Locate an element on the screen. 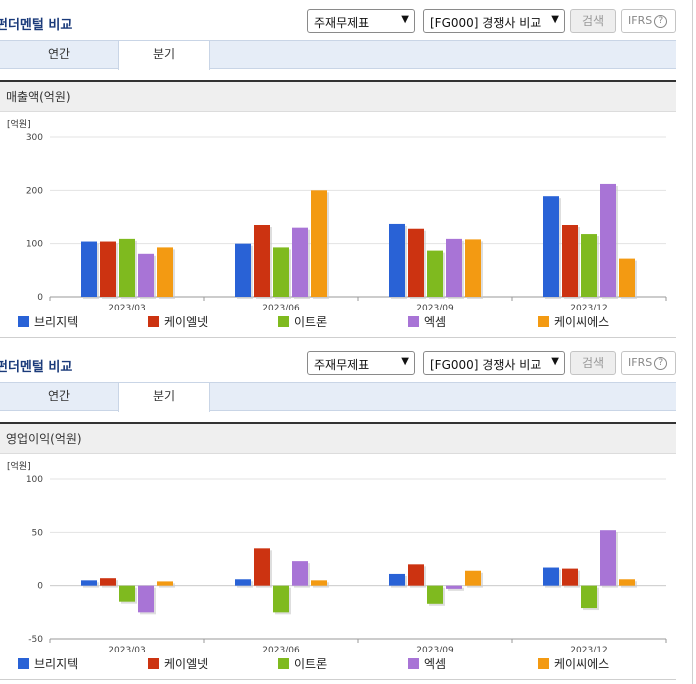 This screenshot has height=684, width=696. y-tick-label: 200 is located at coordinates (34, 191).